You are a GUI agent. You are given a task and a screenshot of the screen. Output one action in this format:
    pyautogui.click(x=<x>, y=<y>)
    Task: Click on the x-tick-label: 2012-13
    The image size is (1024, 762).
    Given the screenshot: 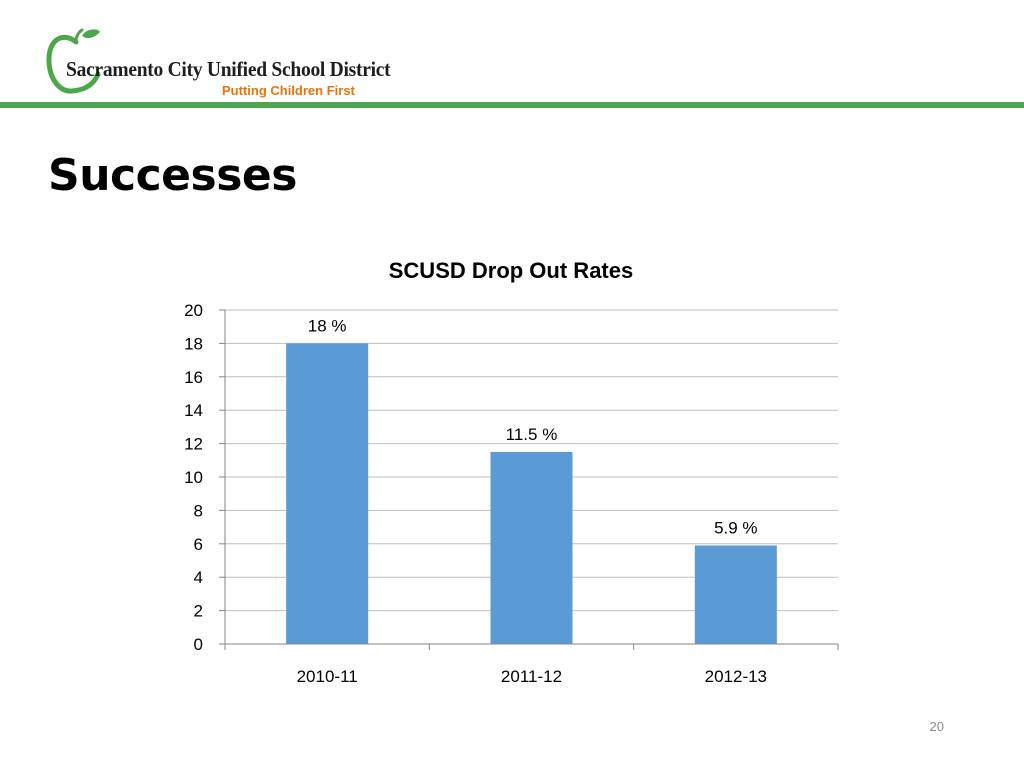 What is the action you would take?
    pyautogui.click(x=736, y=676)
    